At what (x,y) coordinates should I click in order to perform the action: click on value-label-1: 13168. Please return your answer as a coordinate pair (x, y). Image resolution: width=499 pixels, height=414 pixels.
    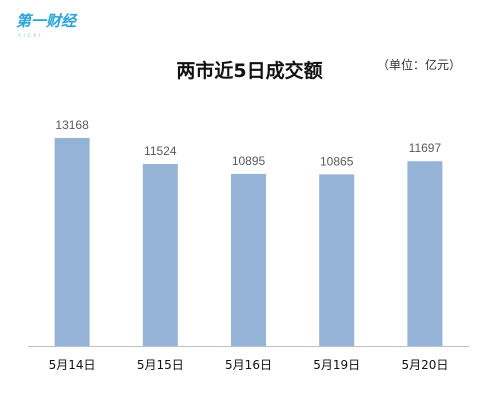
    Looking at the image, I should click on (72, 125).